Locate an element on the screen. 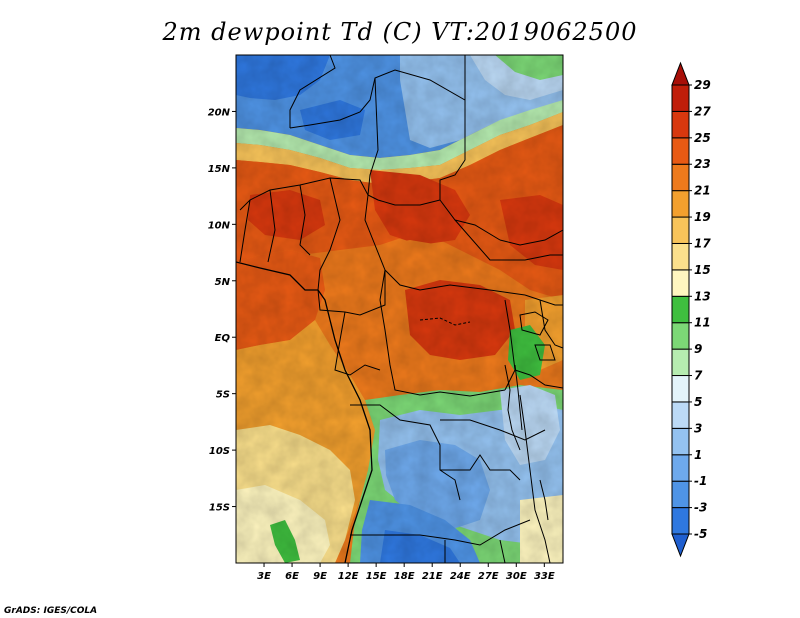  y-tick-label: EQ is located at coordinates (223, 338).